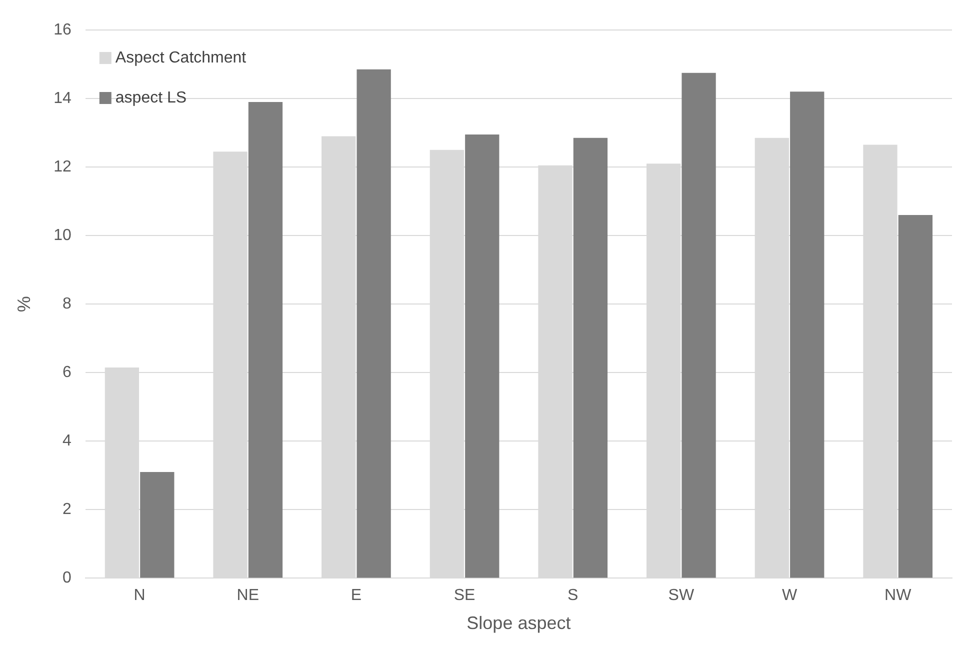 Image resolution: width=968 pixels, height=645 pixels. I want to click on y-tick-label: 8, so click(67, 304).